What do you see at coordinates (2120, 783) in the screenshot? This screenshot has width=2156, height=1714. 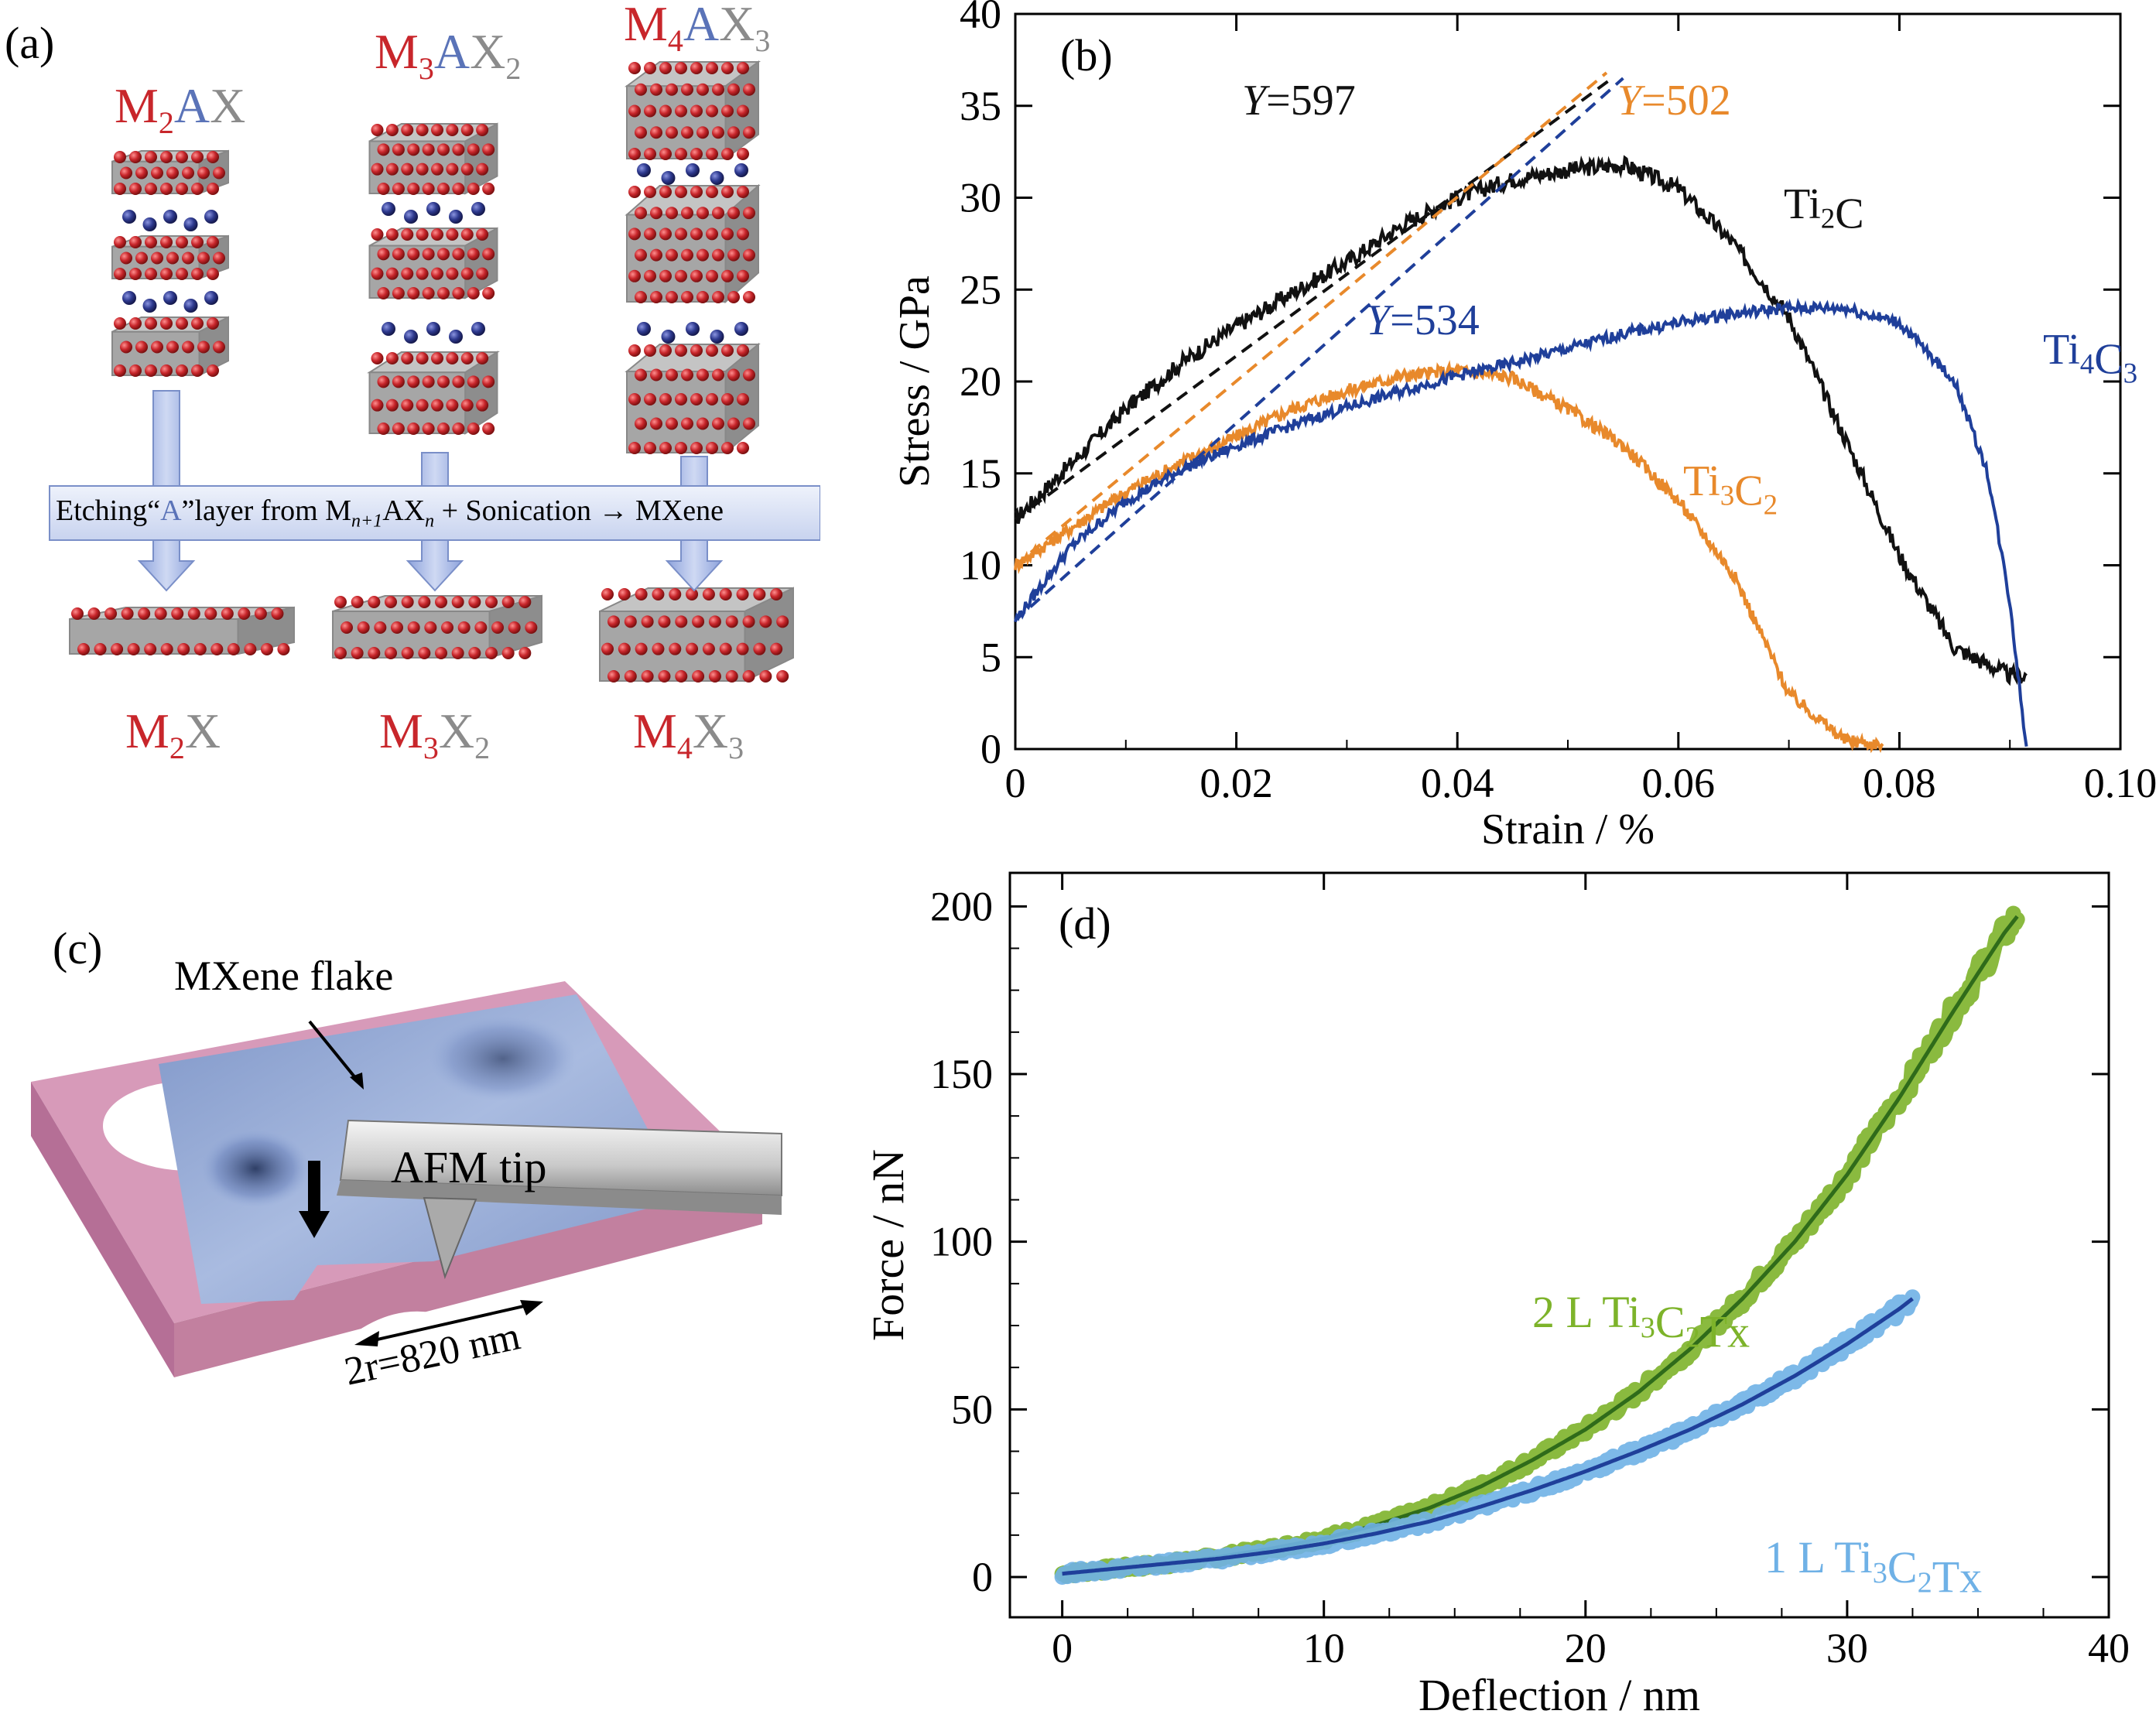 I see `x-tick-label: 0.10` at bounding box center [2120, 783].